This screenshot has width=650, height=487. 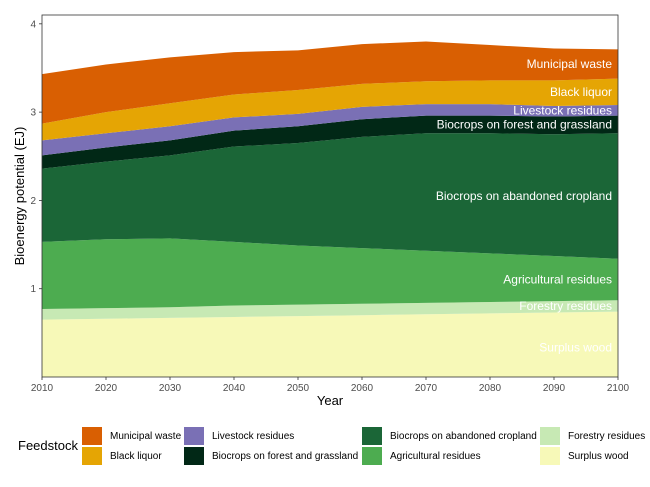 What do you see at coordinates (330, 274) in the screenshot?
I see `area-agricultural-residues` at bounding box center [330, 274].